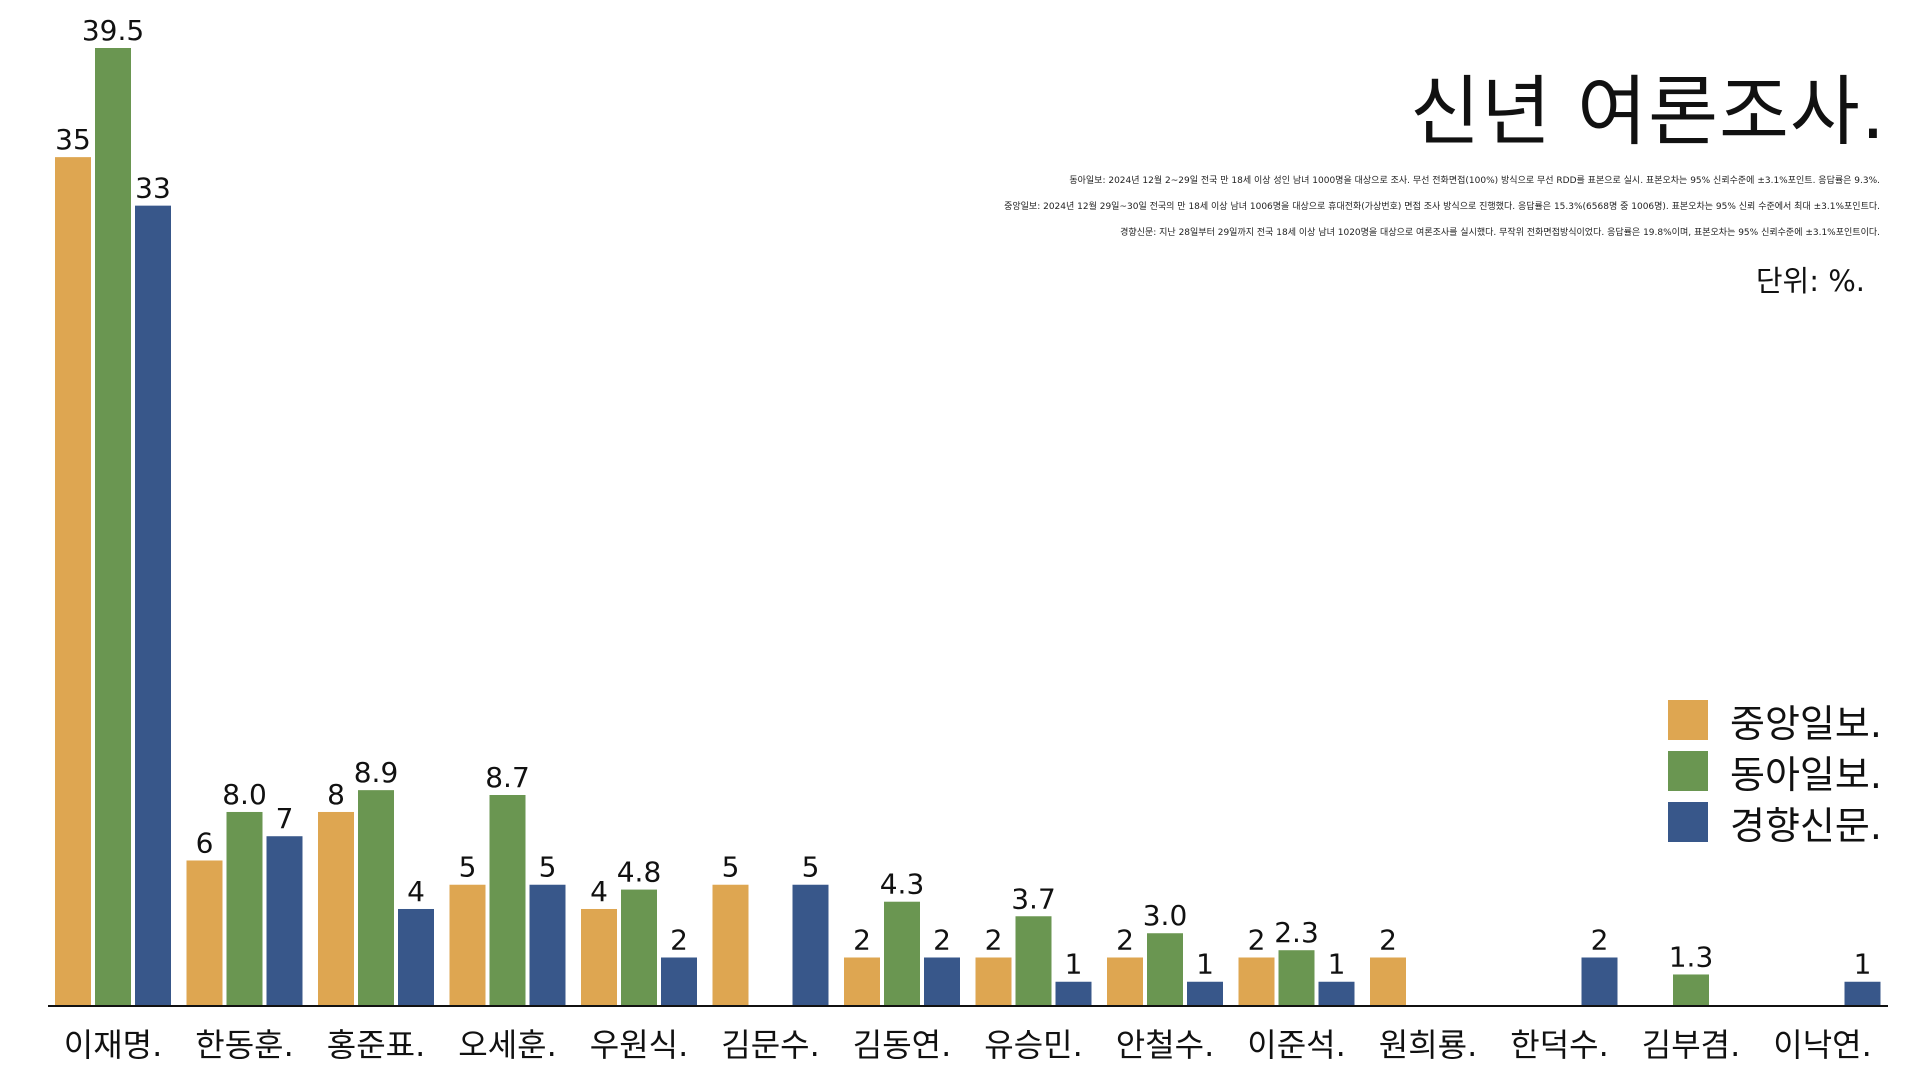 This screenshot has height=1080, width=1920. I want to click on legend-label-donga: 동아일보., so click(1806, 774).